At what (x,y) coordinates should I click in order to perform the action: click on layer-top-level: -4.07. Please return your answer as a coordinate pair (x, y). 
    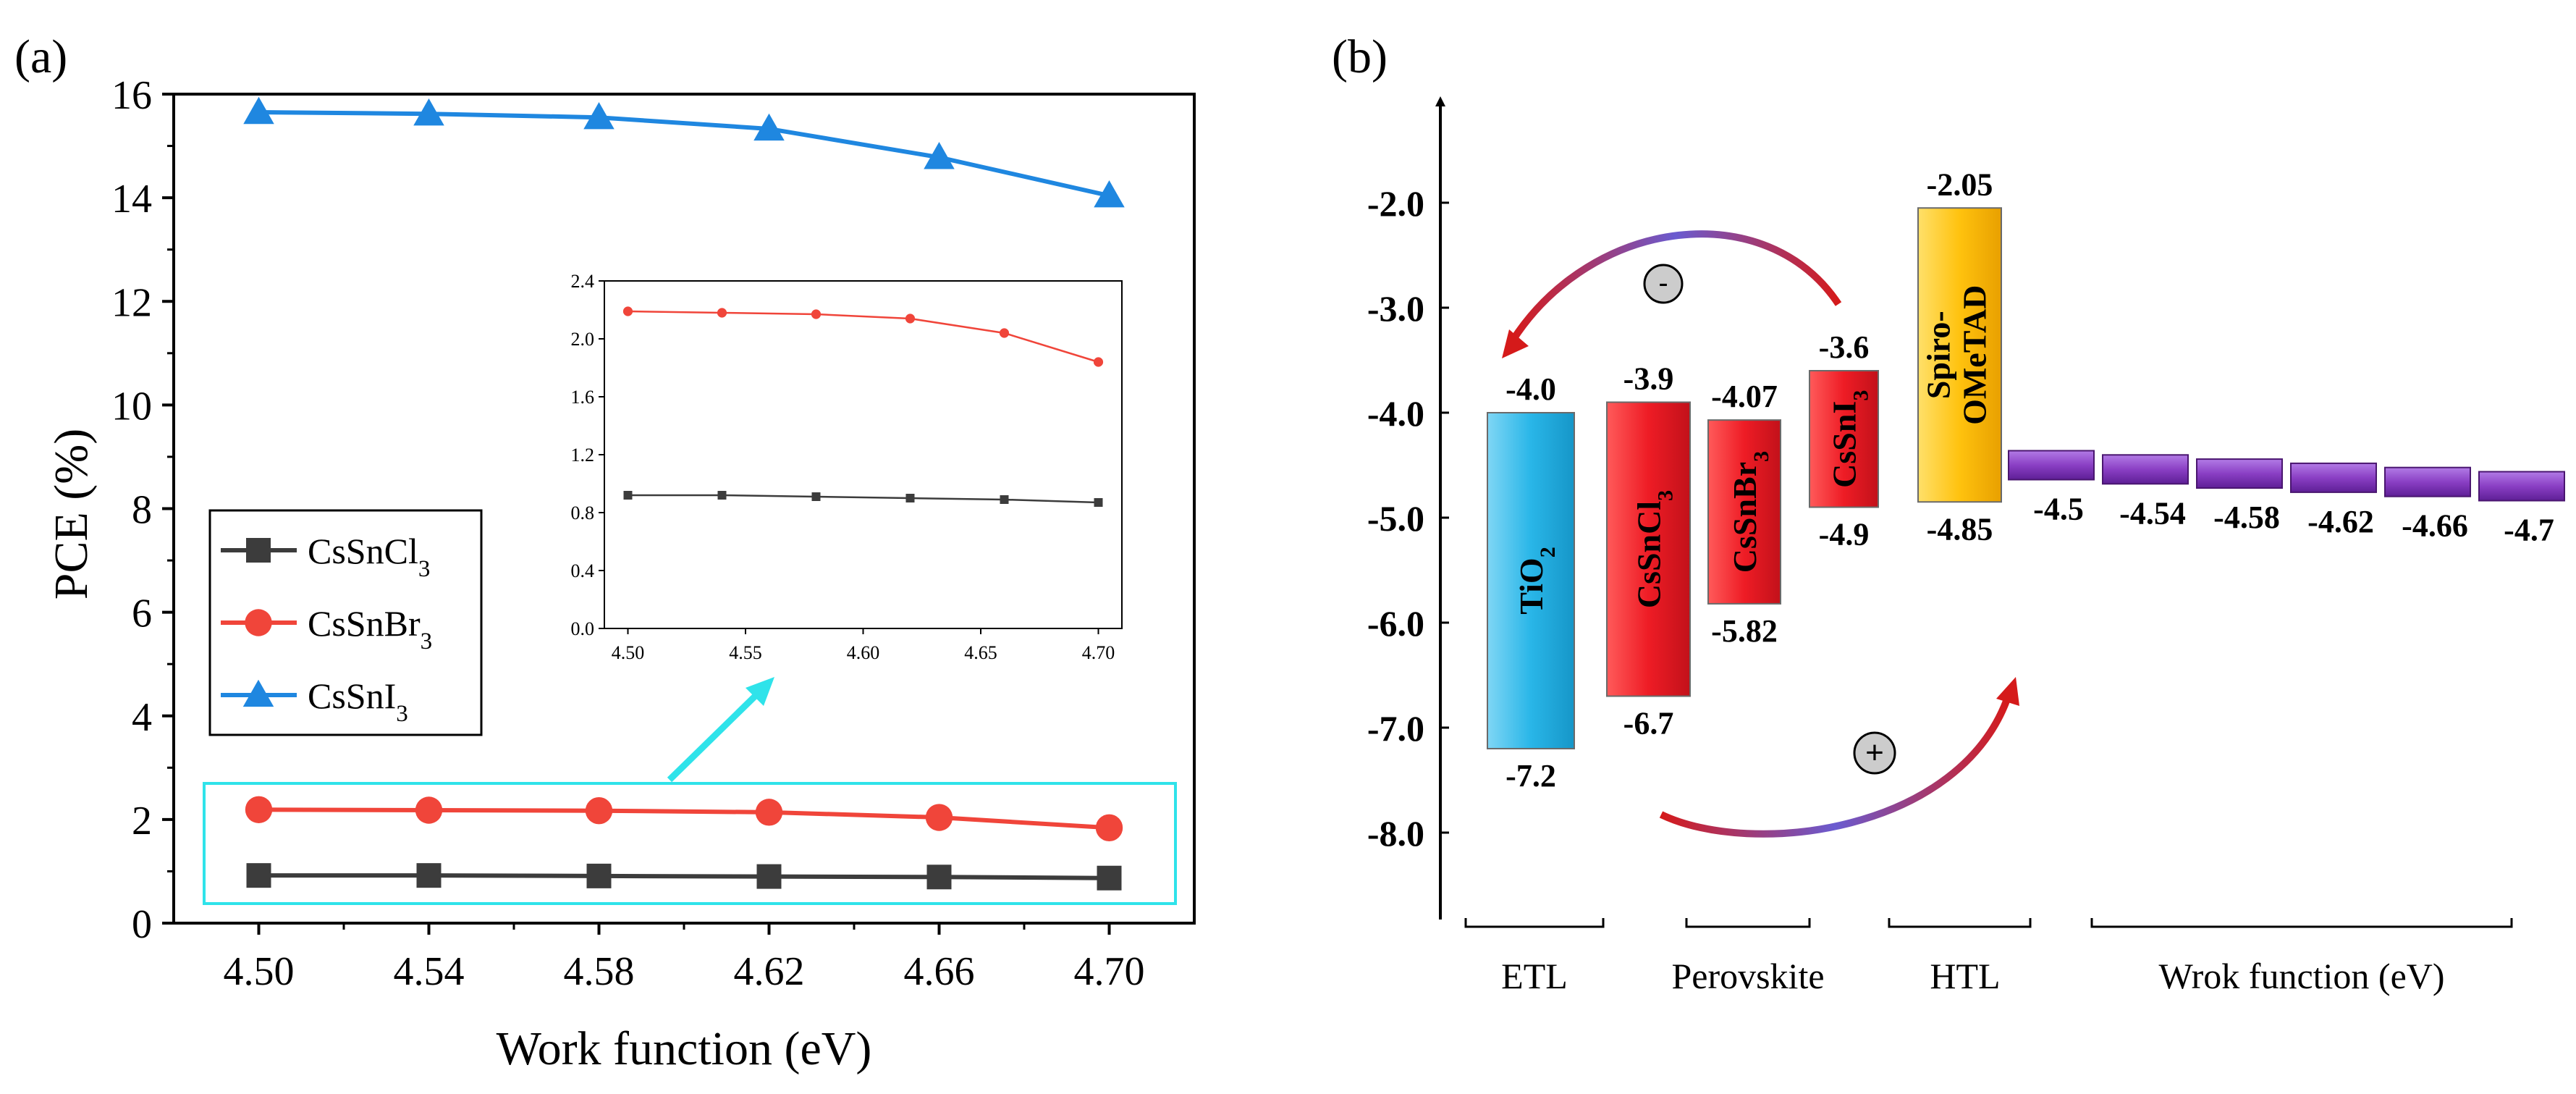
    Looking at the image, I should click on (1744, 396).